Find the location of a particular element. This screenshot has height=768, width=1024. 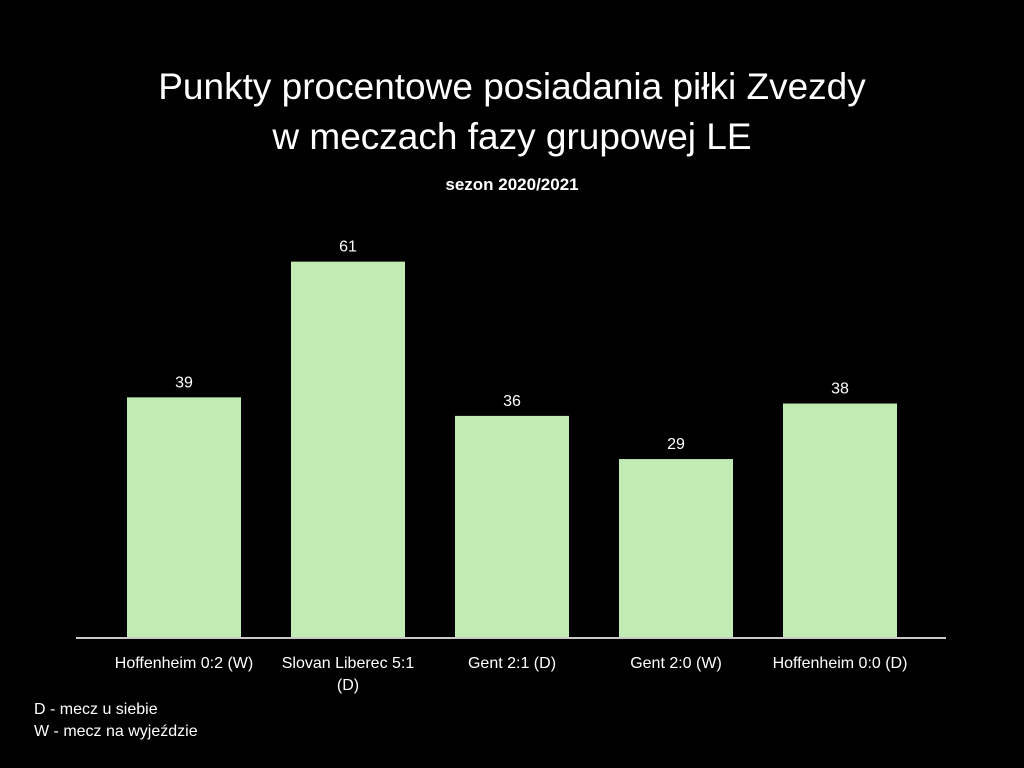

x-tick-label: Hoffenheim 0:0 (D) is located at coordinates (840, 663).